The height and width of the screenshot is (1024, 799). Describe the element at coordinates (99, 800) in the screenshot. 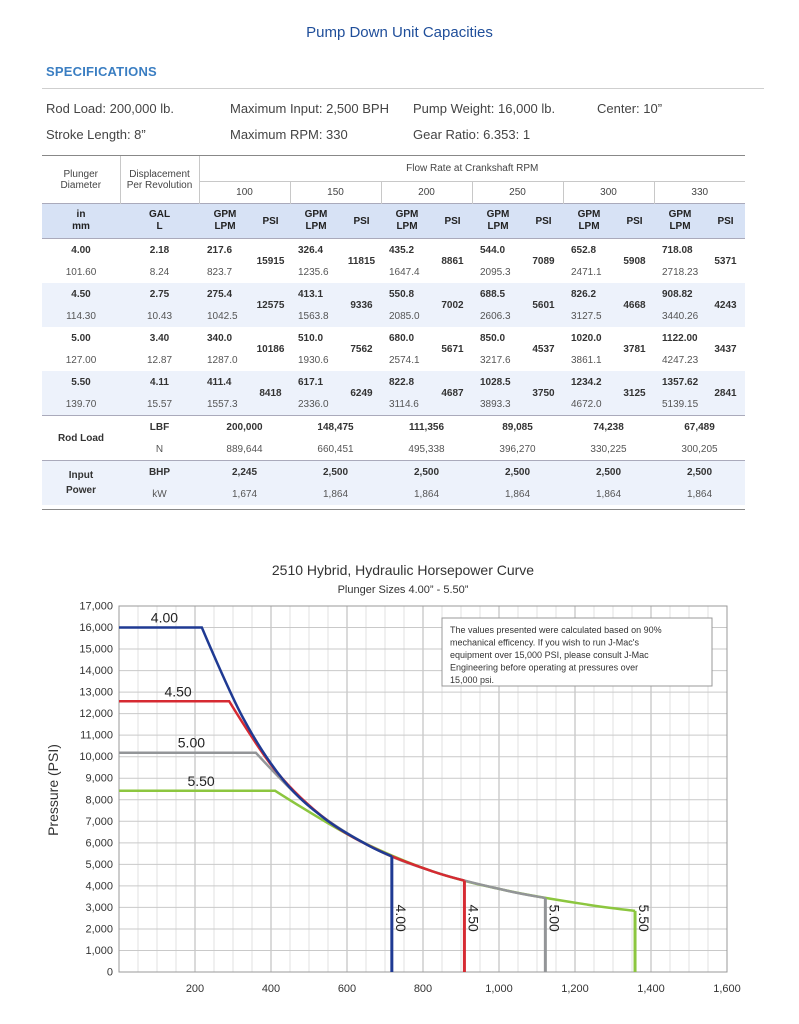

I see `y-tick-label: 8,000` at that location.